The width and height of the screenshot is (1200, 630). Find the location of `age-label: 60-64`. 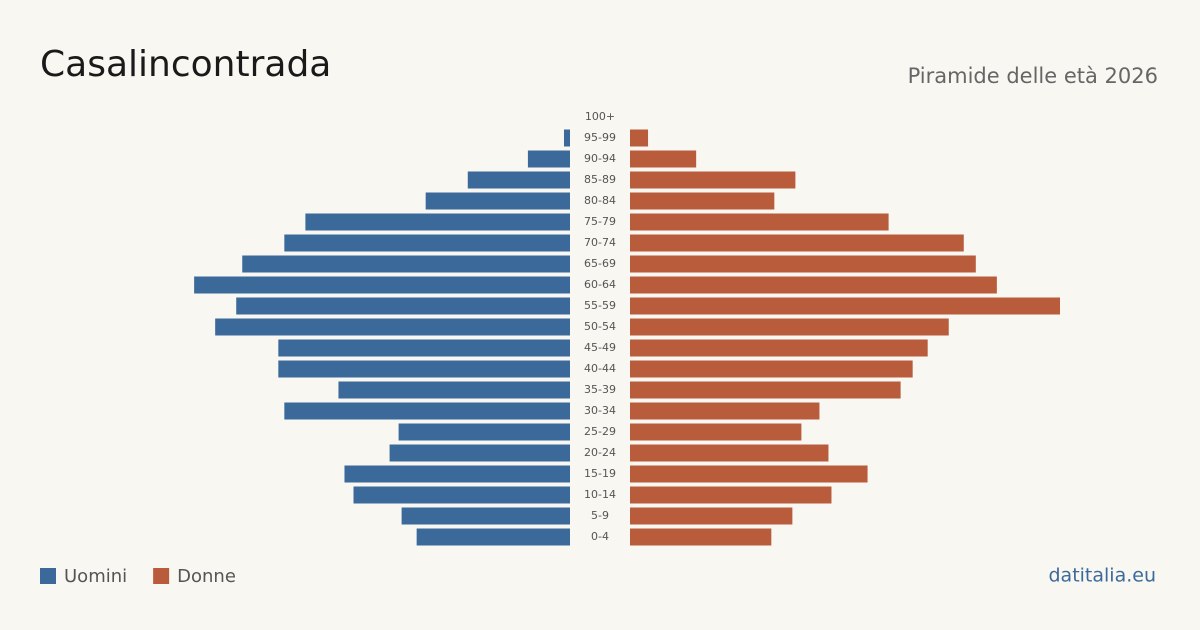

age-label: 60-64 is located at coordinates (600, 284).